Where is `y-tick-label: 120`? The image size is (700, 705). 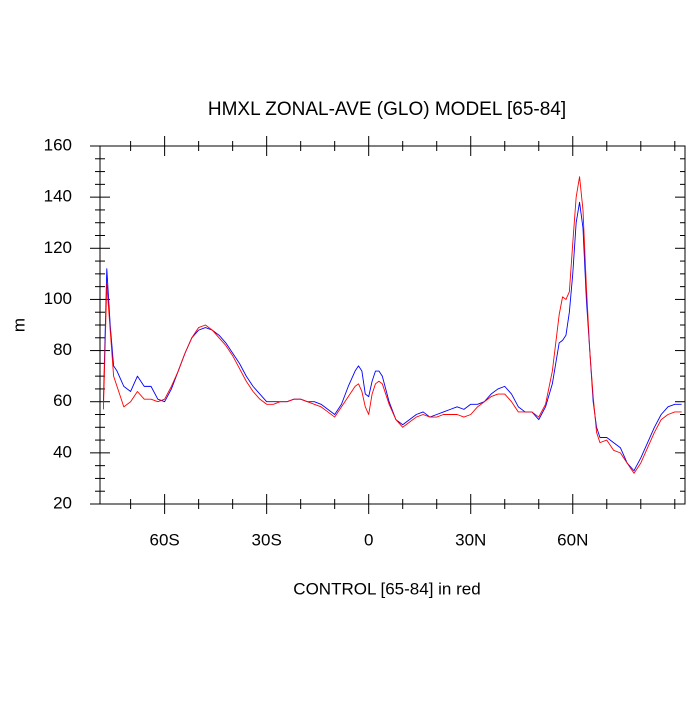
y-tick-label: 120 is located at coordinates (58, 247).